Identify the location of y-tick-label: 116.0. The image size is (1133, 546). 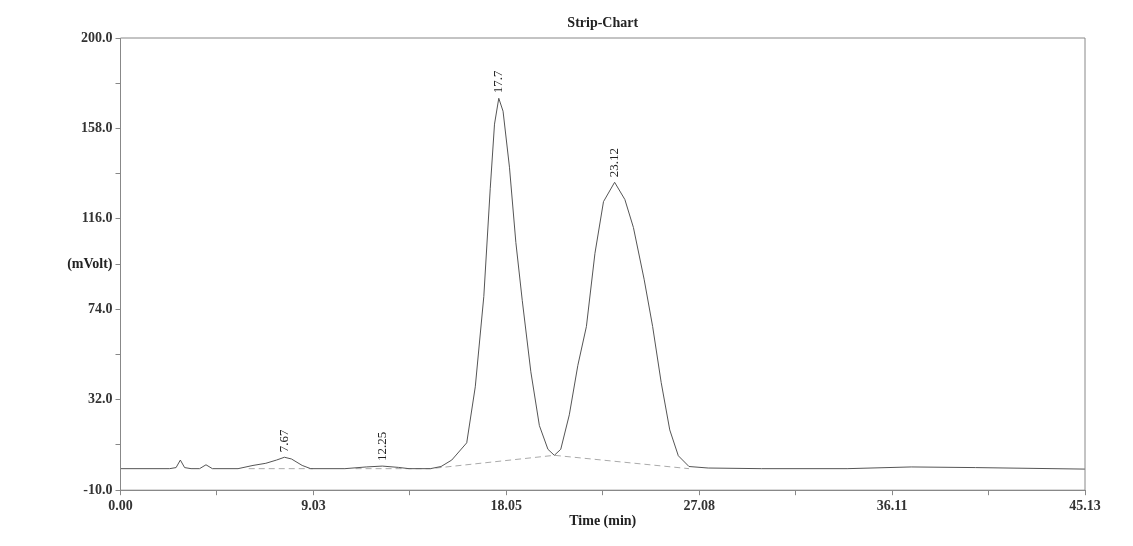
(97, 218).